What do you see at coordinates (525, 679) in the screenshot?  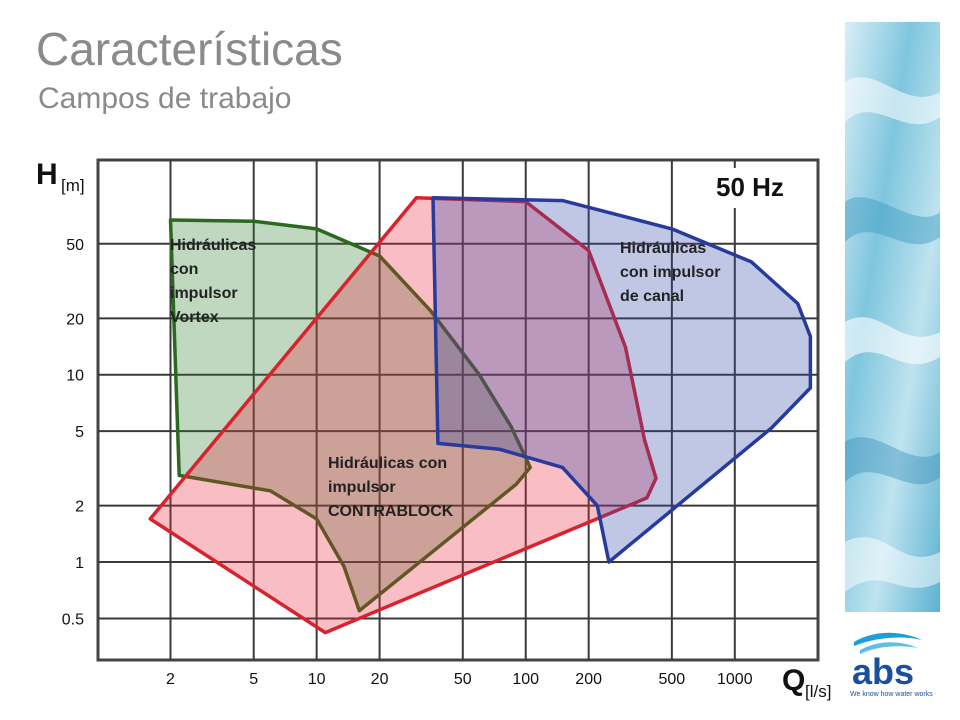 I see `x-tick-label-5: 100` at bounding box center [525, 679].